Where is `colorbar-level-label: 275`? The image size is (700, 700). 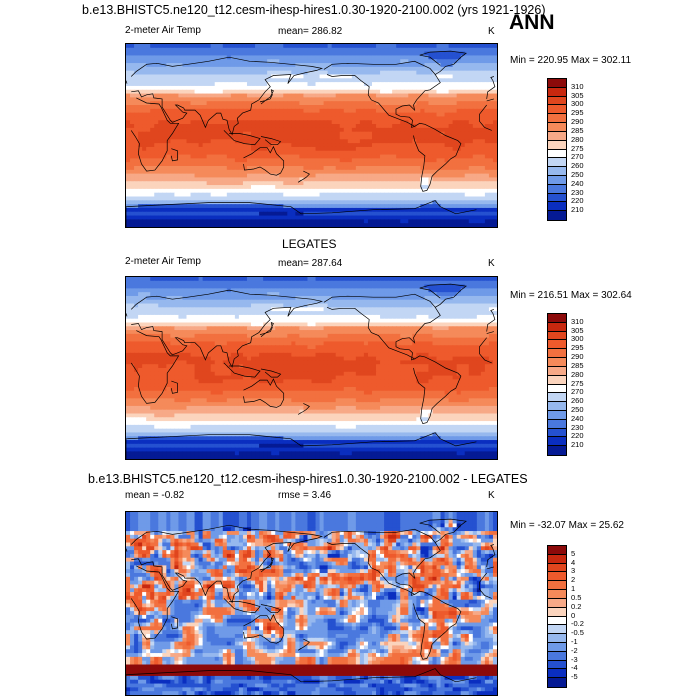
colorbar-level-label: 275 is located at coordinates (577, 148).